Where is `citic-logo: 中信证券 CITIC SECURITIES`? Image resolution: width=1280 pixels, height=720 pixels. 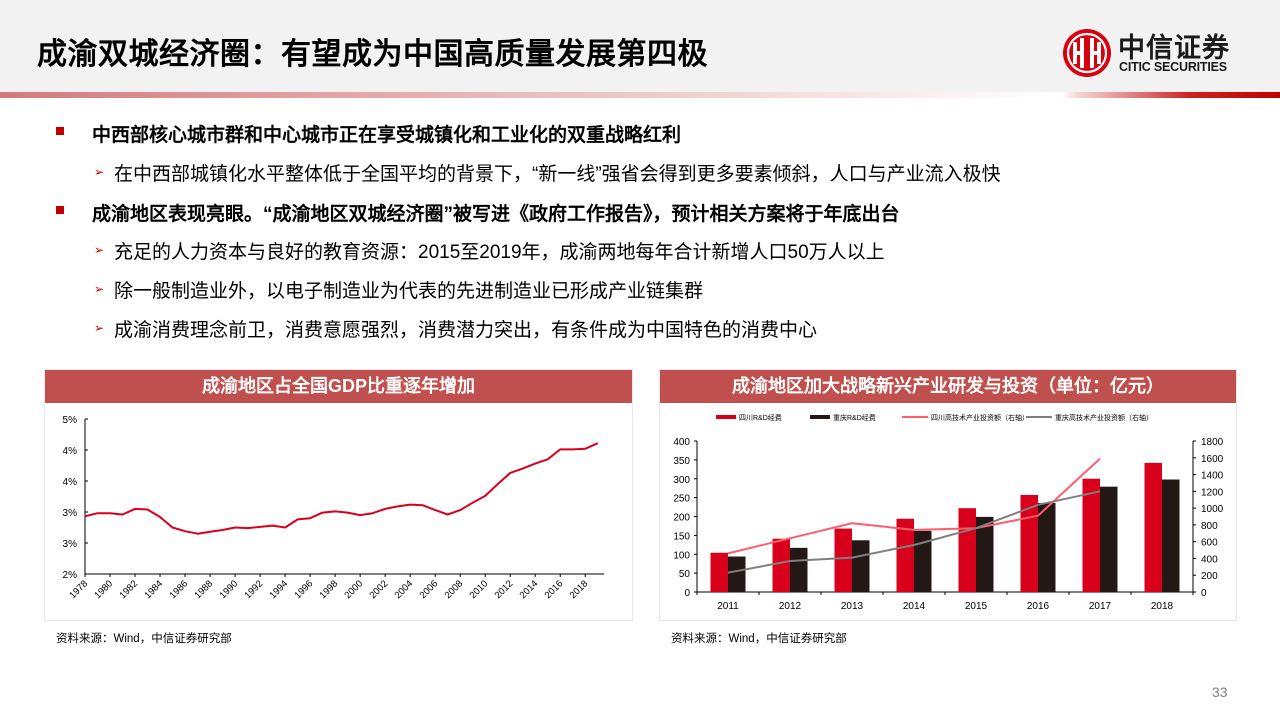 citic-logo: 中信证券 CITIC SECURITIES is located at coordinates (1157, 50).